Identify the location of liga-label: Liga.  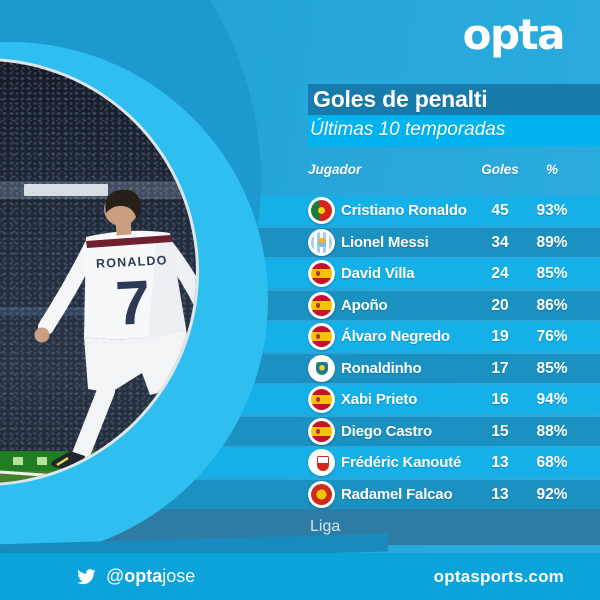
(325, 526).